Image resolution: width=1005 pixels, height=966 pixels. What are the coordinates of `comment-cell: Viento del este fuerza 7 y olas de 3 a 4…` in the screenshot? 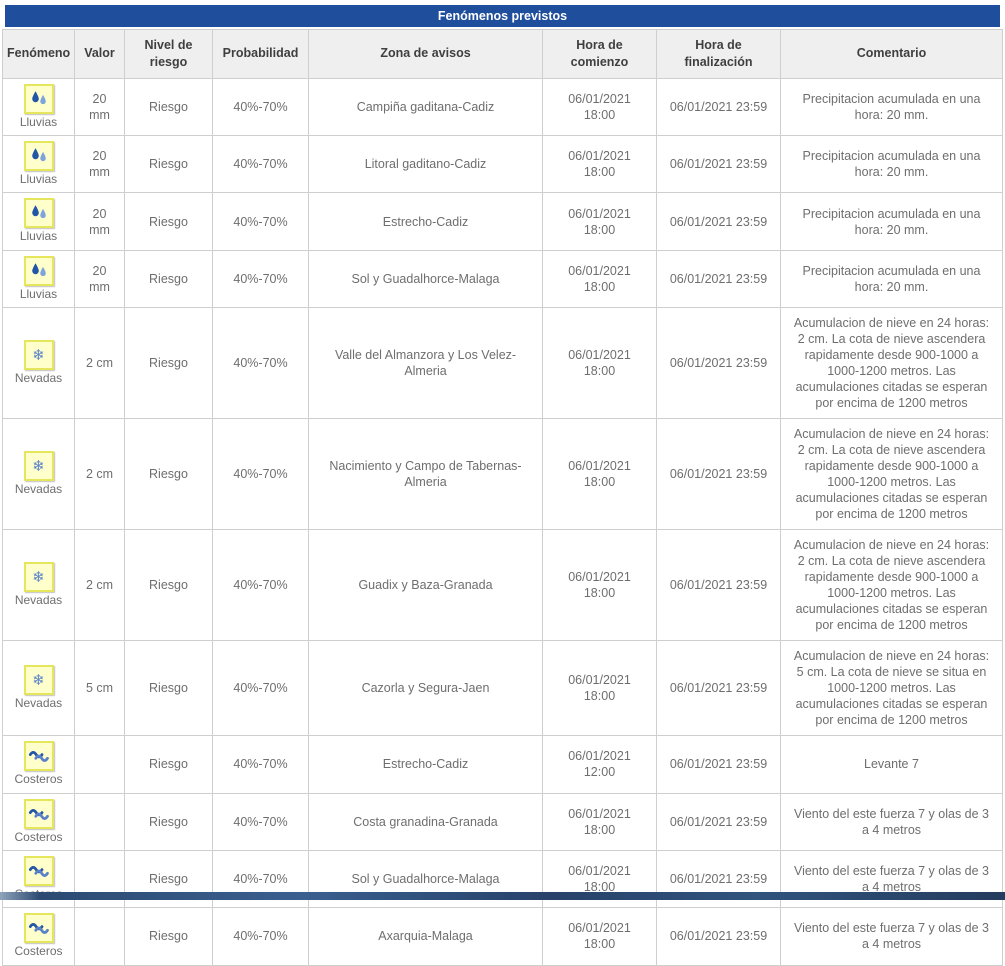 It's located at (891, 936).